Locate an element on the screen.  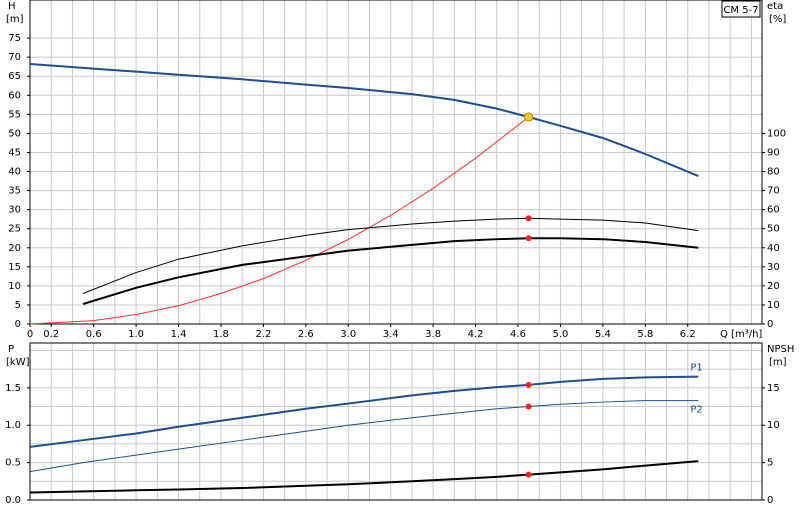
x-tick-label: 0.2 is located at coordinates (51, 334).